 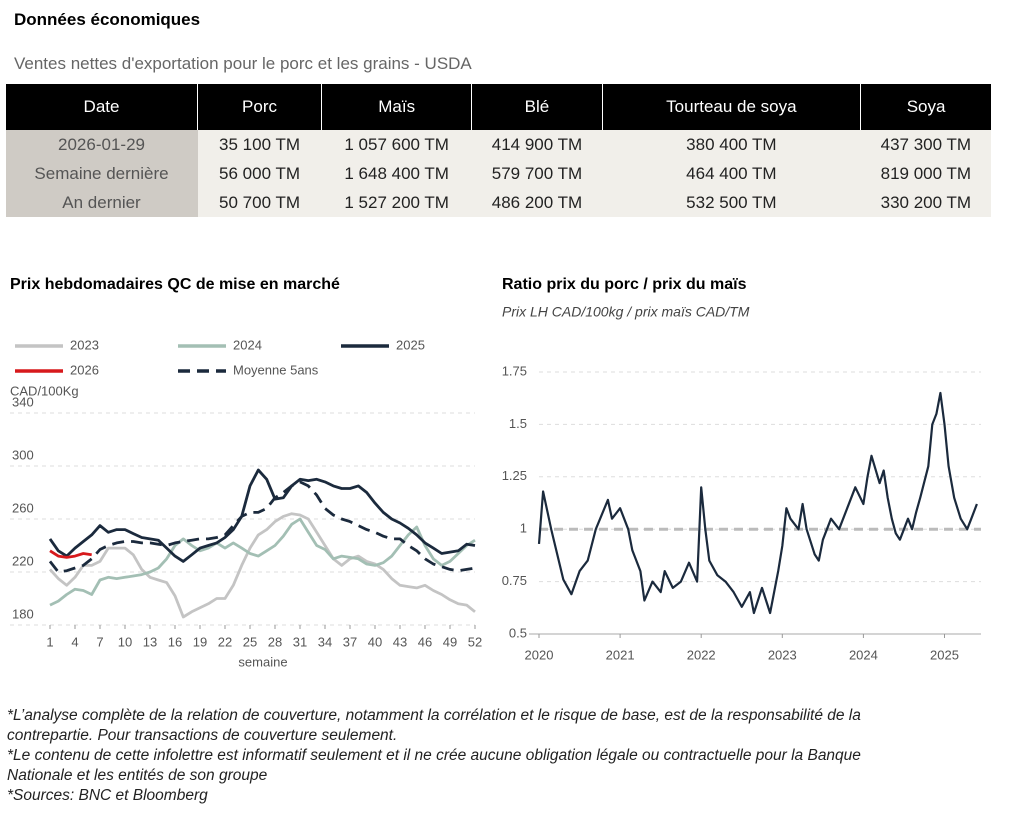 I want to click on x-tick-label: 22, so click(x=225, y=641).